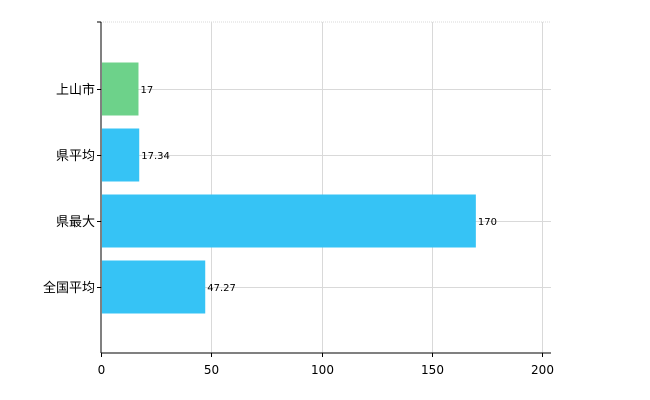 The image size is (650, 400). Describe the element at coordinates (75, 156) in the screenshot. I see `category-label: 県平均` at that location.